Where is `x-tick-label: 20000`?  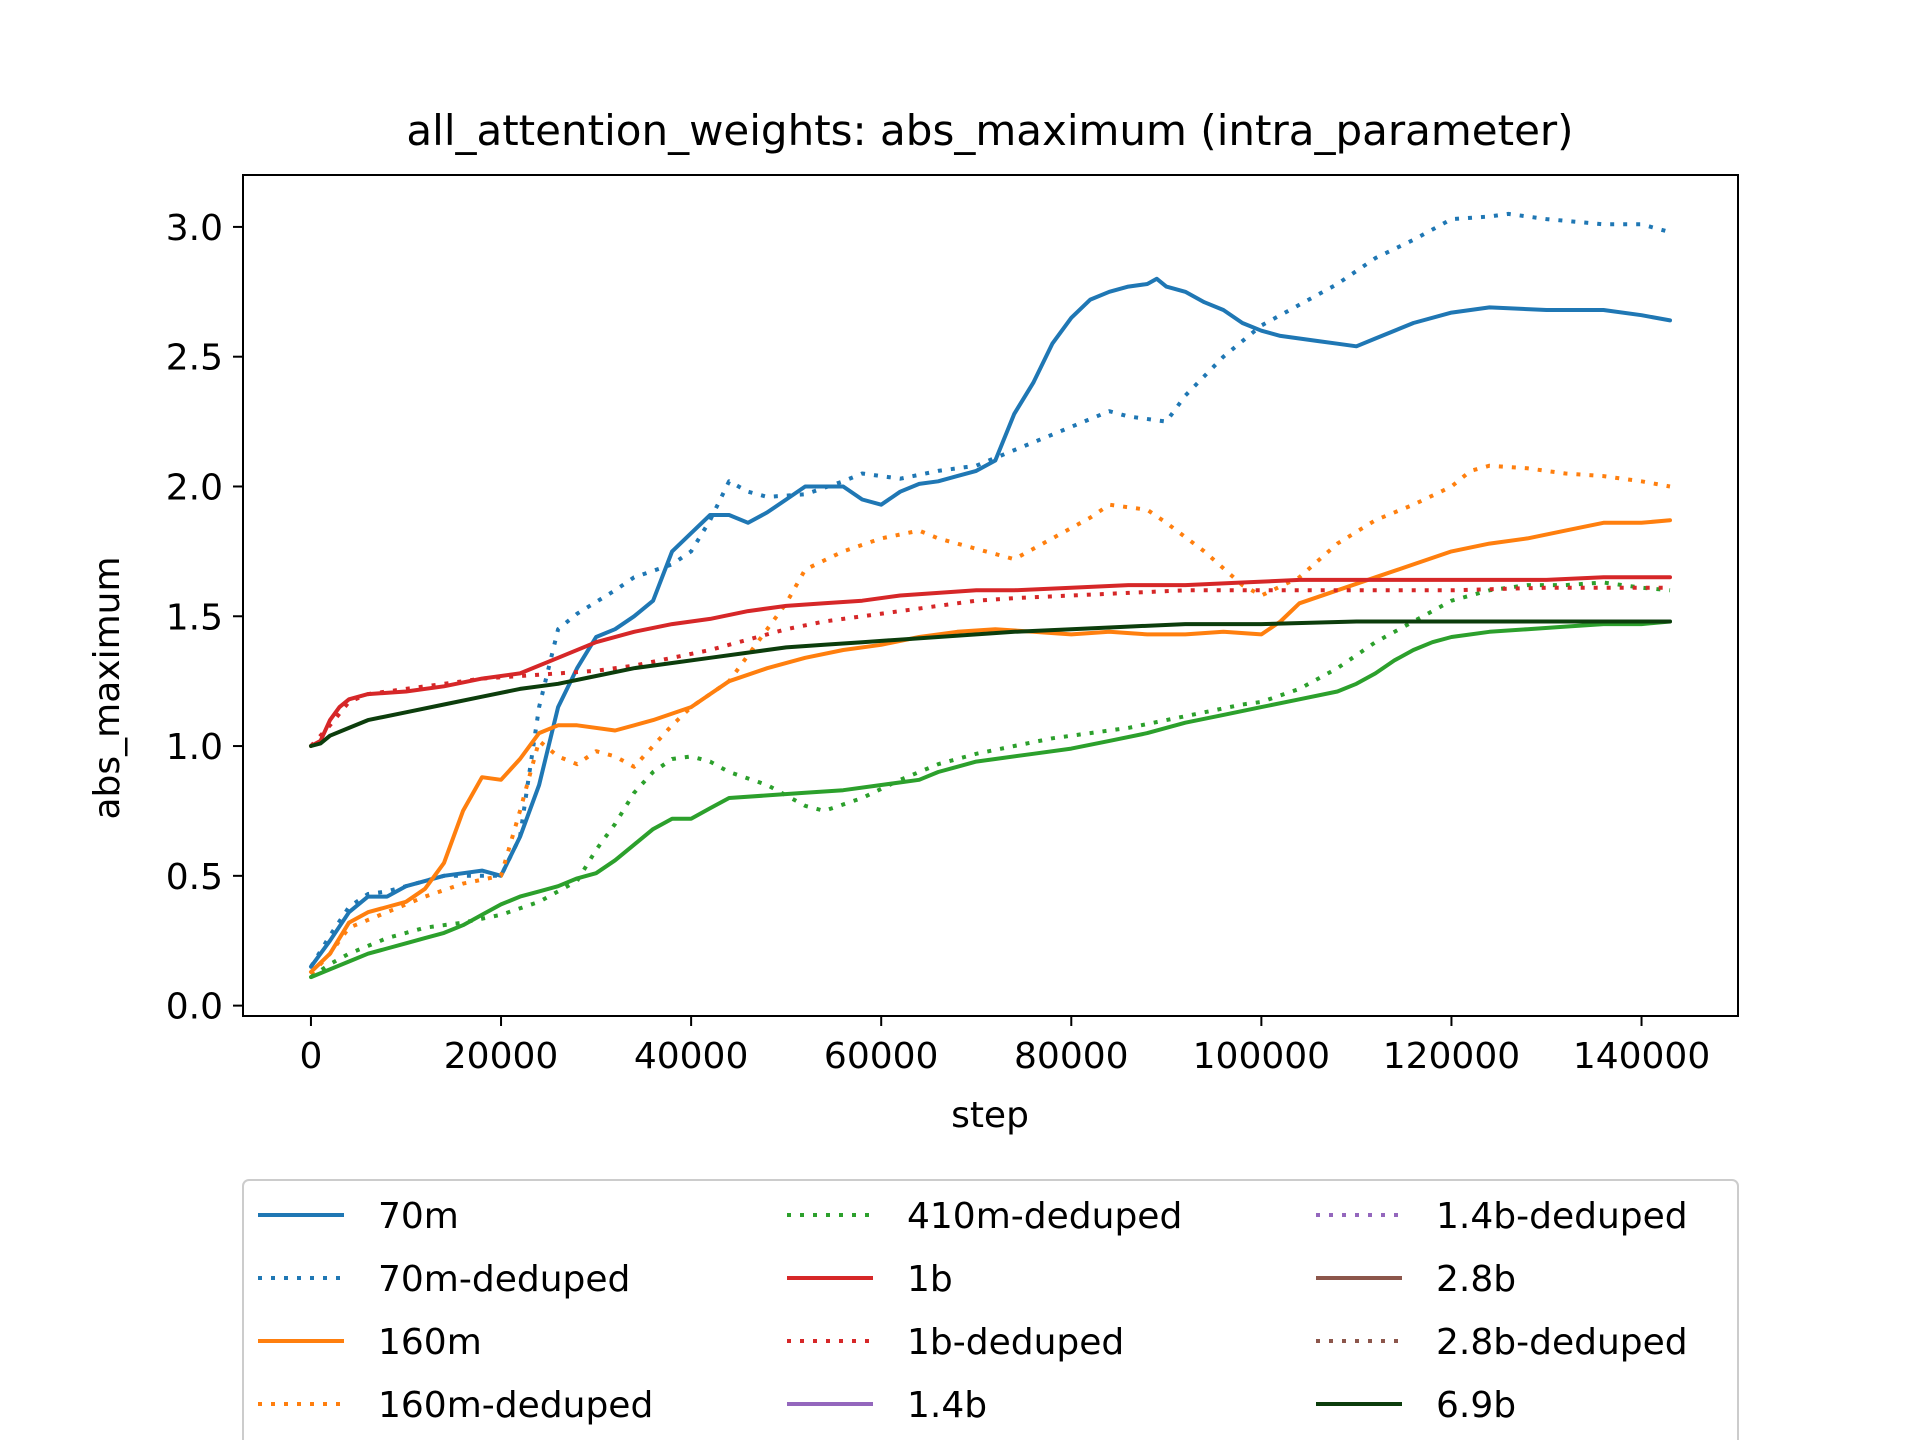 x-tick-label: 20000 is located at coordinates (501, 1056).